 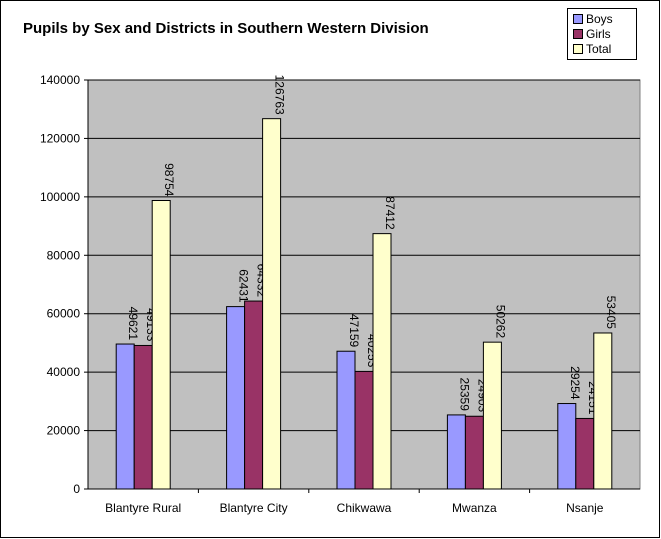 I want to click on y-tick-label: 0, so click(x=76, y=489).